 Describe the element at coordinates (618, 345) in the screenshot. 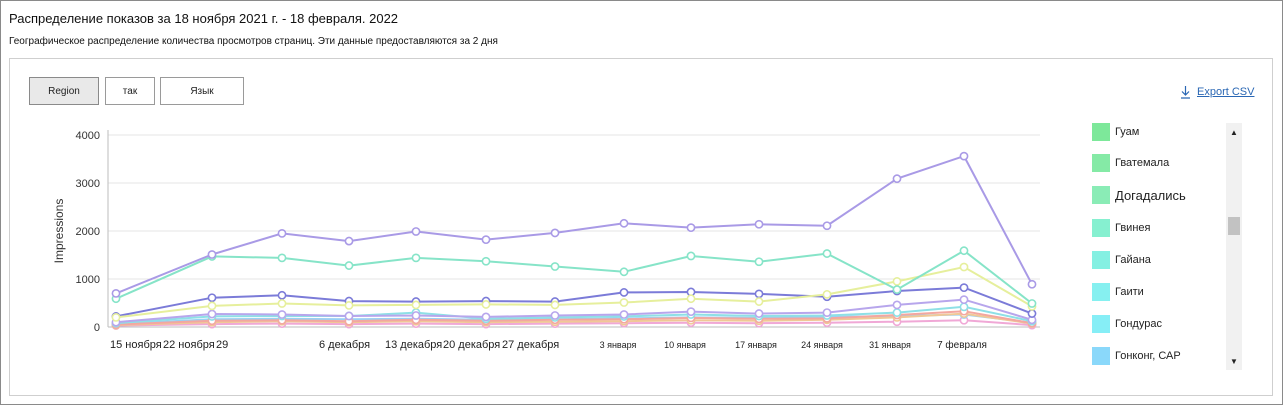

I see `x-tick-label: 3 января` at that location.